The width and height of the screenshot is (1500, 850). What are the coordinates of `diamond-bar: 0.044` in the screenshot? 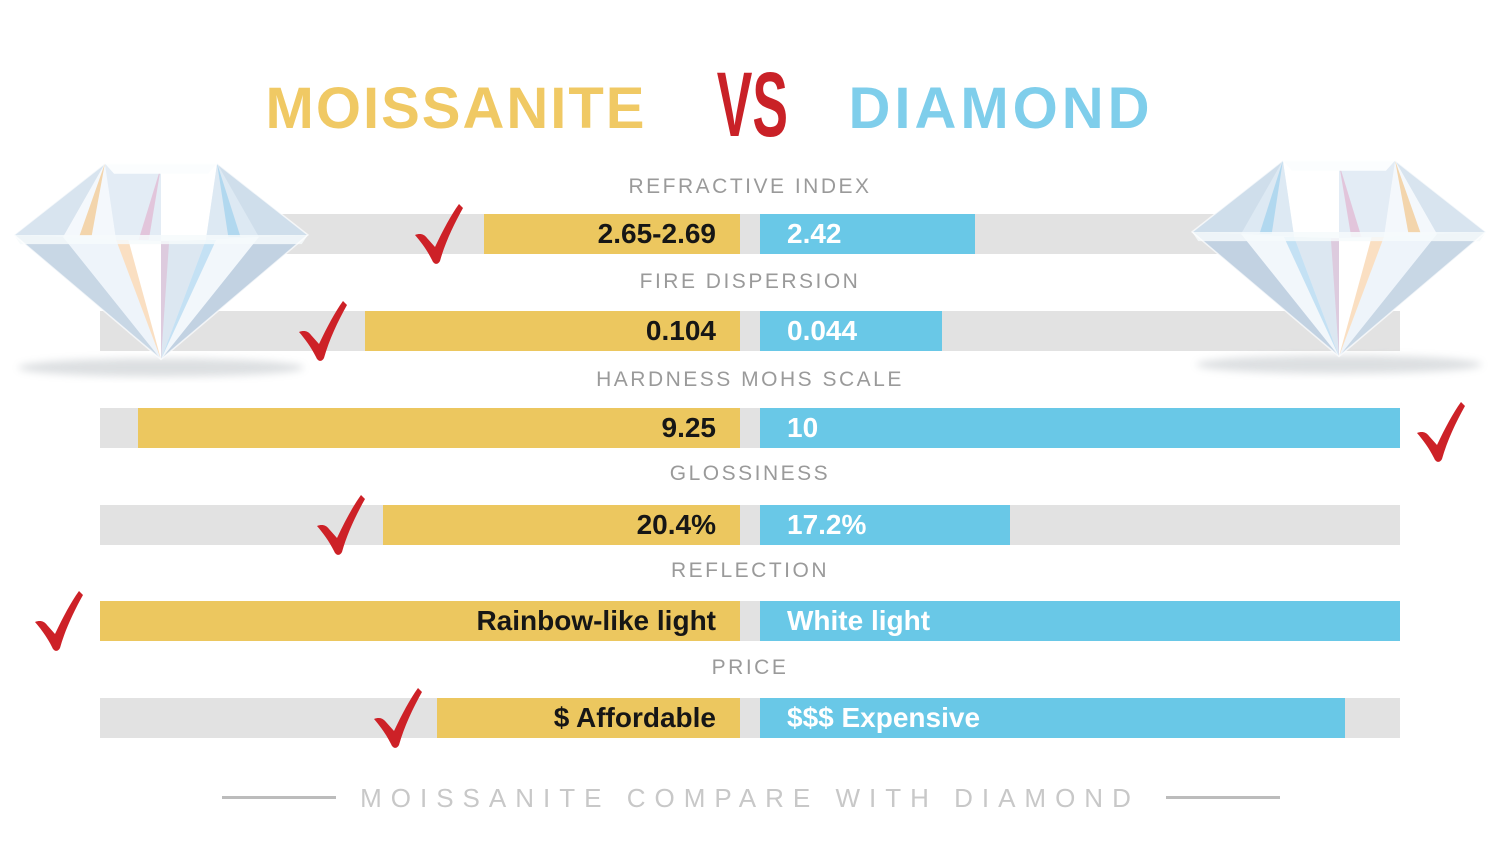 It's located at (851, 331).